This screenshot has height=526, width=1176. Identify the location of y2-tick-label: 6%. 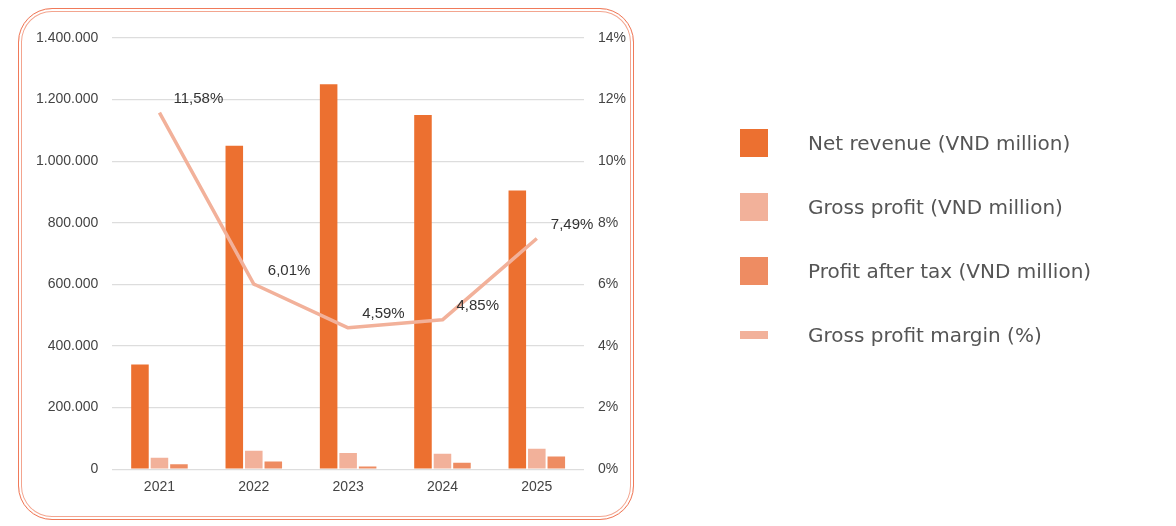
(608, 283).